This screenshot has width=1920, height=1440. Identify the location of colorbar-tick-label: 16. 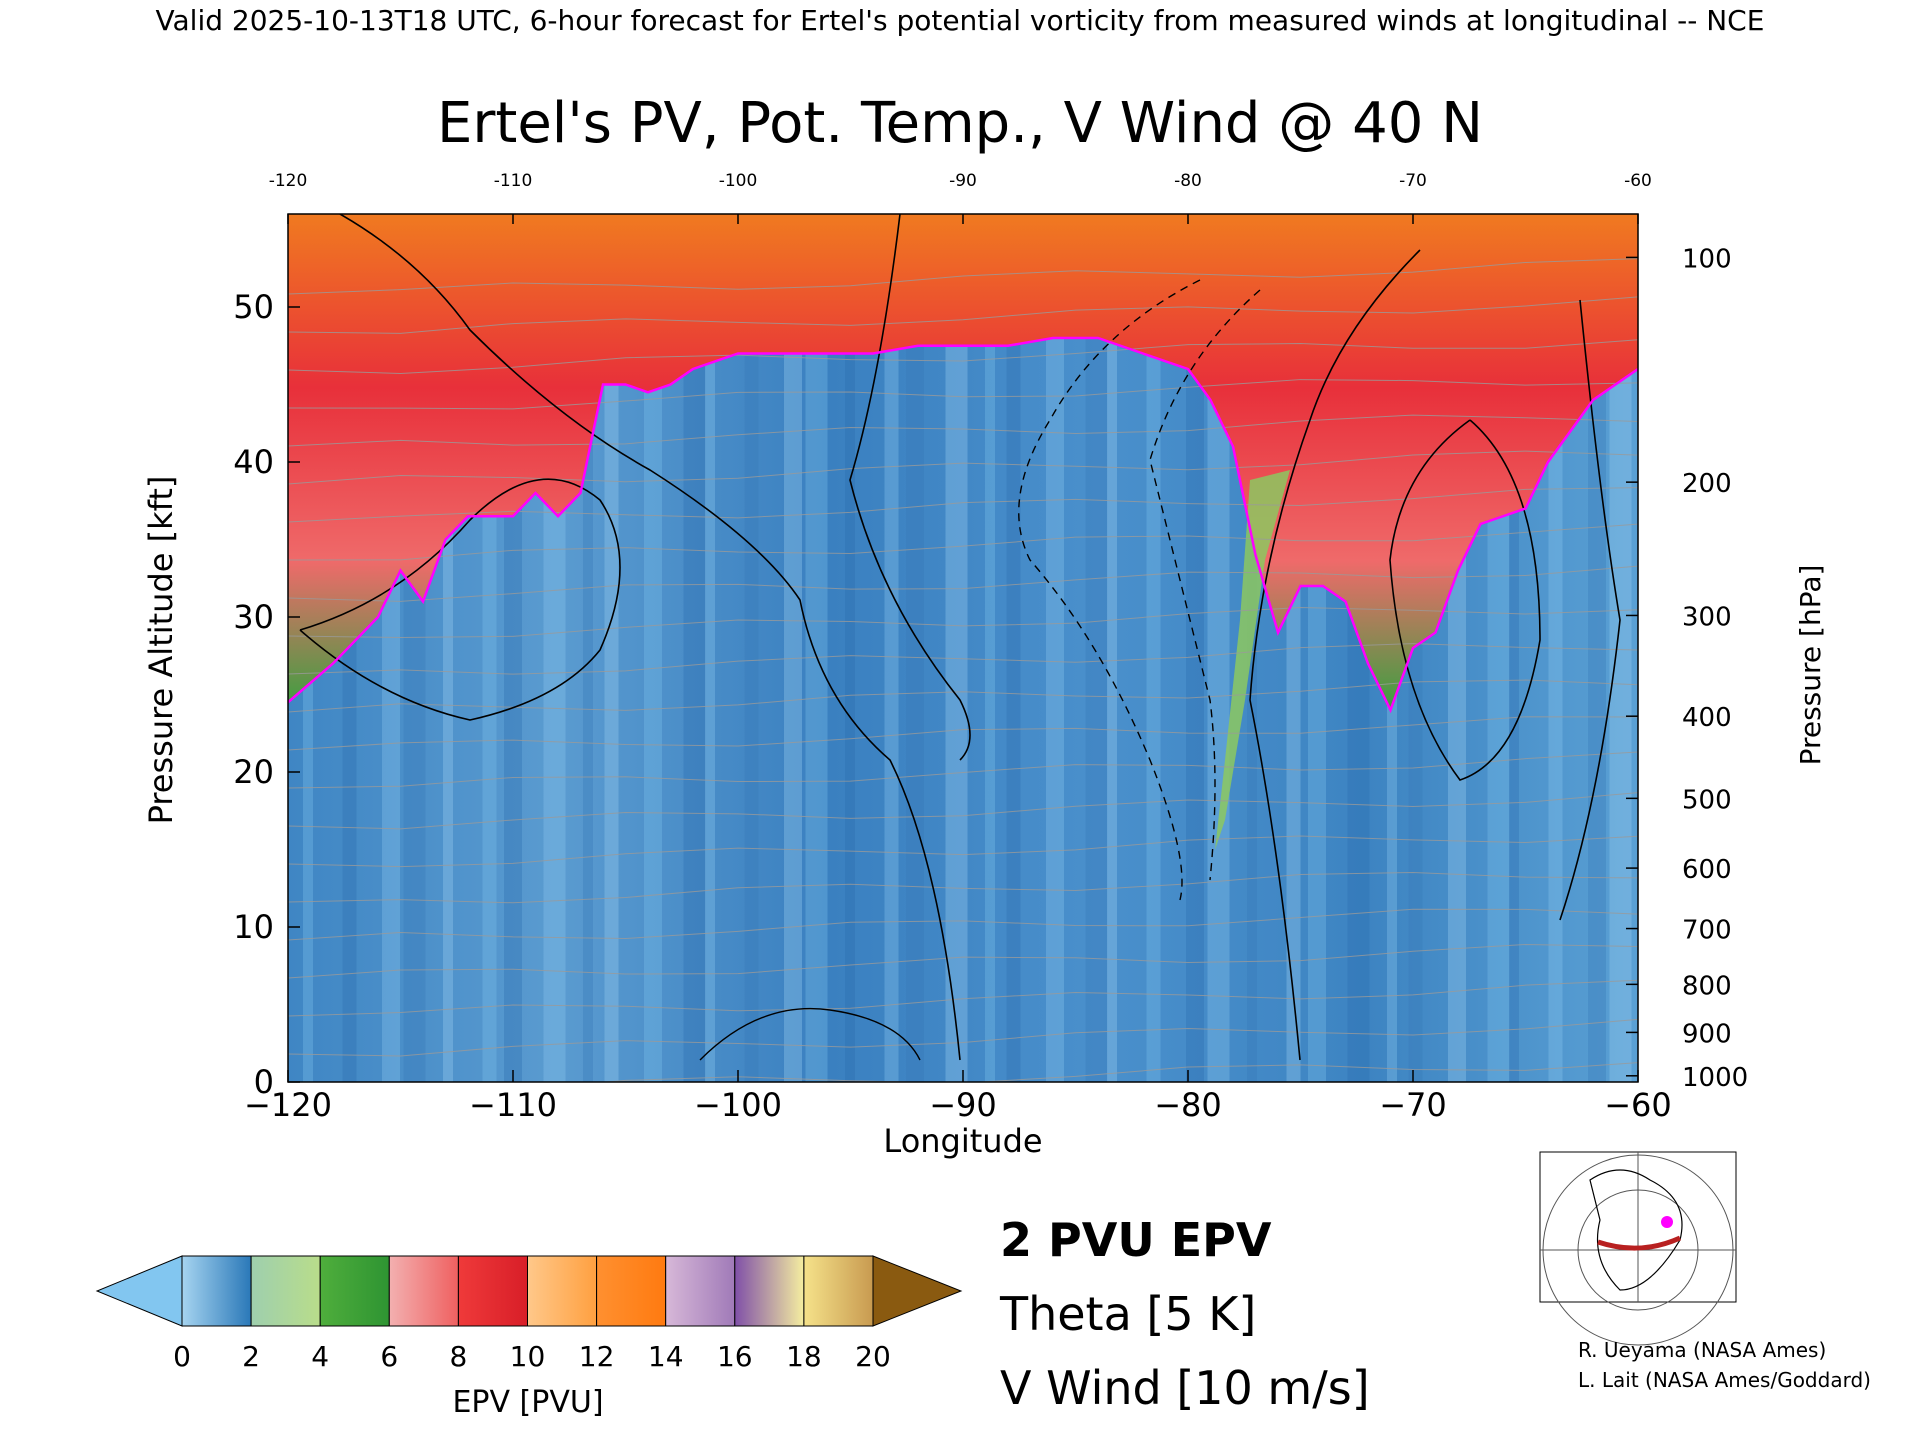
(735, 1356).